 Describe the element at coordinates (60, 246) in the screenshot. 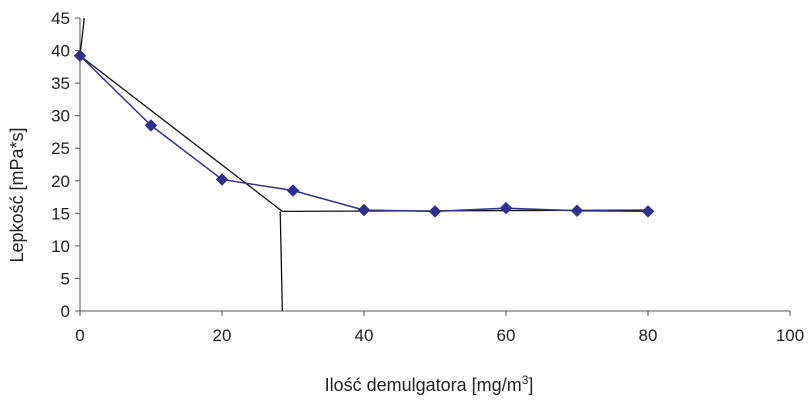

I see `y-tick-label: 10` at that location.